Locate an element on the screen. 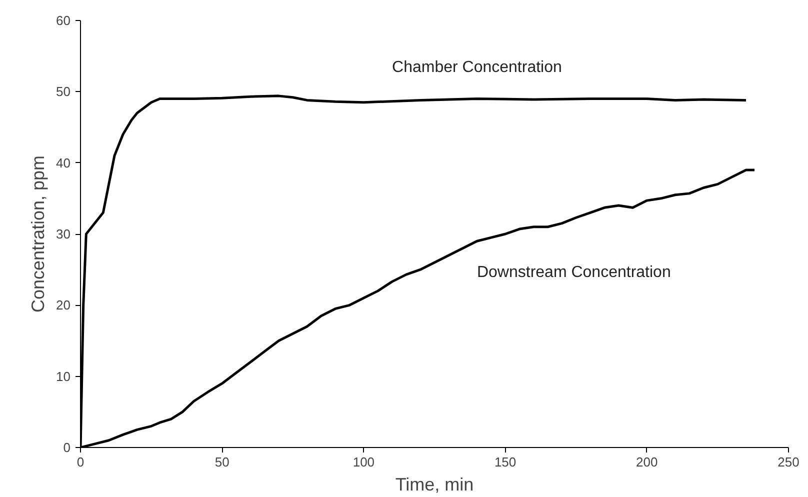  x-tick-label: 100 is located at coordinates (363, 462).